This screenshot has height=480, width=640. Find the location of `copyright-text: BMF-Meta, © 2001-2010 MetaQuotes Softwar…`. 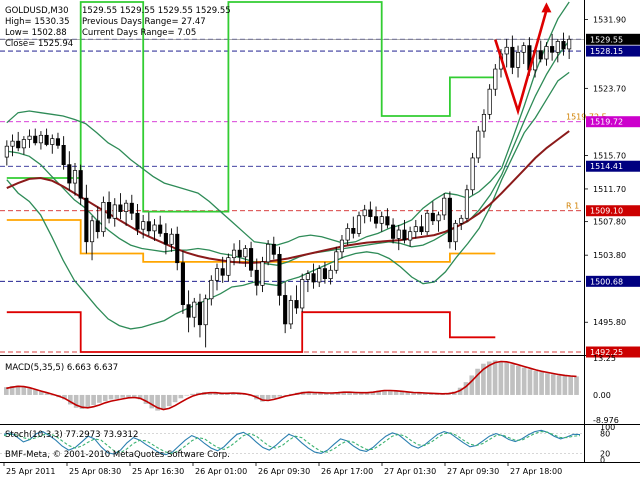

copyright-text: BMF-Meta, © 2001-2010 MetaQuotes Softwar… is located at coordinates (117, 455).